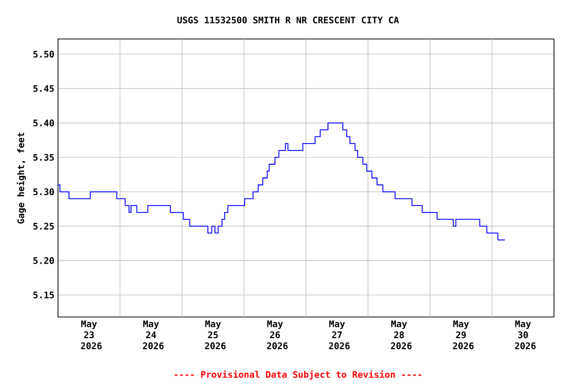  I want to click on x-tick-label: May 26 2026, so click(277, 335).